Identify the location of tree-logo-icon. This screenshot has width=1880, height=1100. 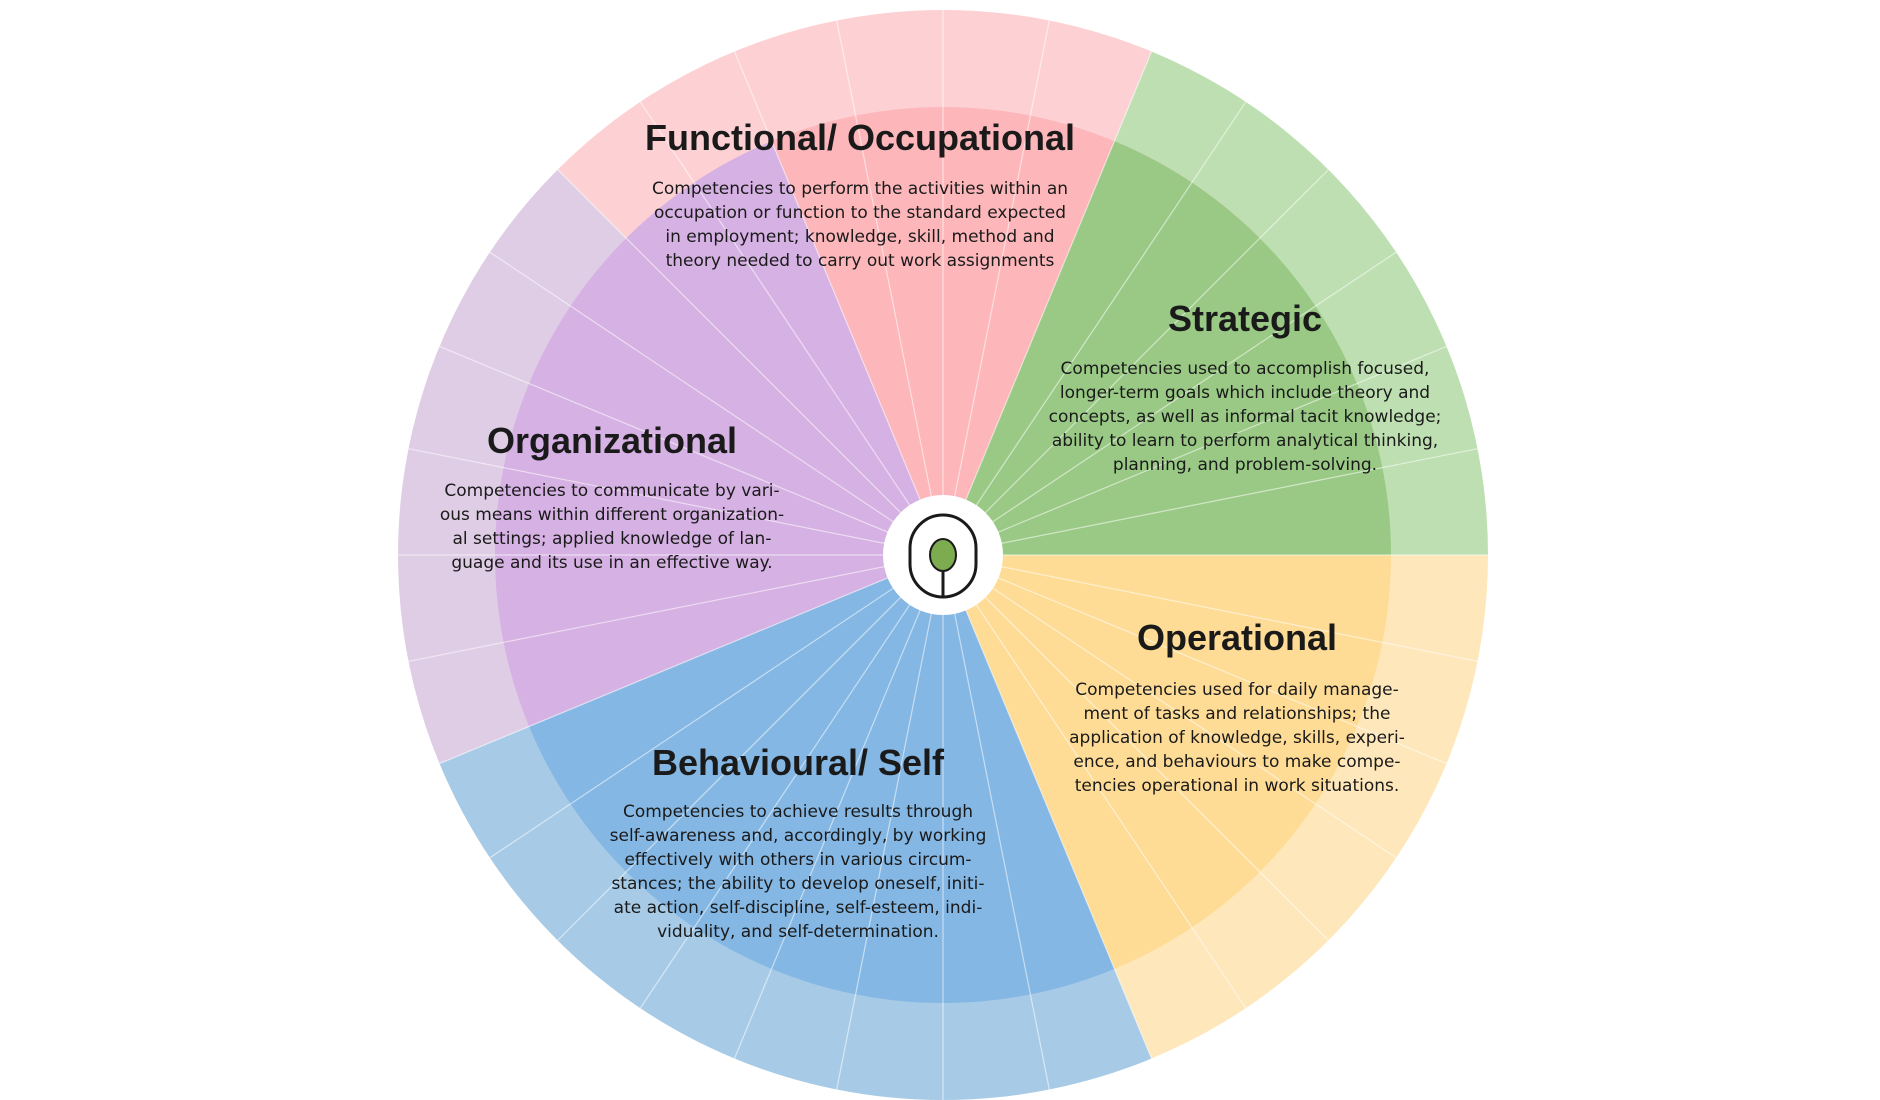
(943, 556).